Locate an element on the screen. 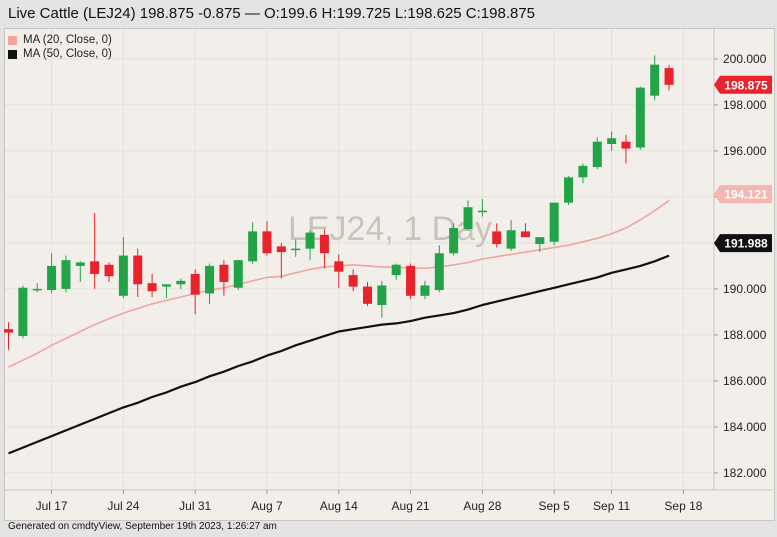  y-tick-label: 200.000 is located at coordinates (745, 59).